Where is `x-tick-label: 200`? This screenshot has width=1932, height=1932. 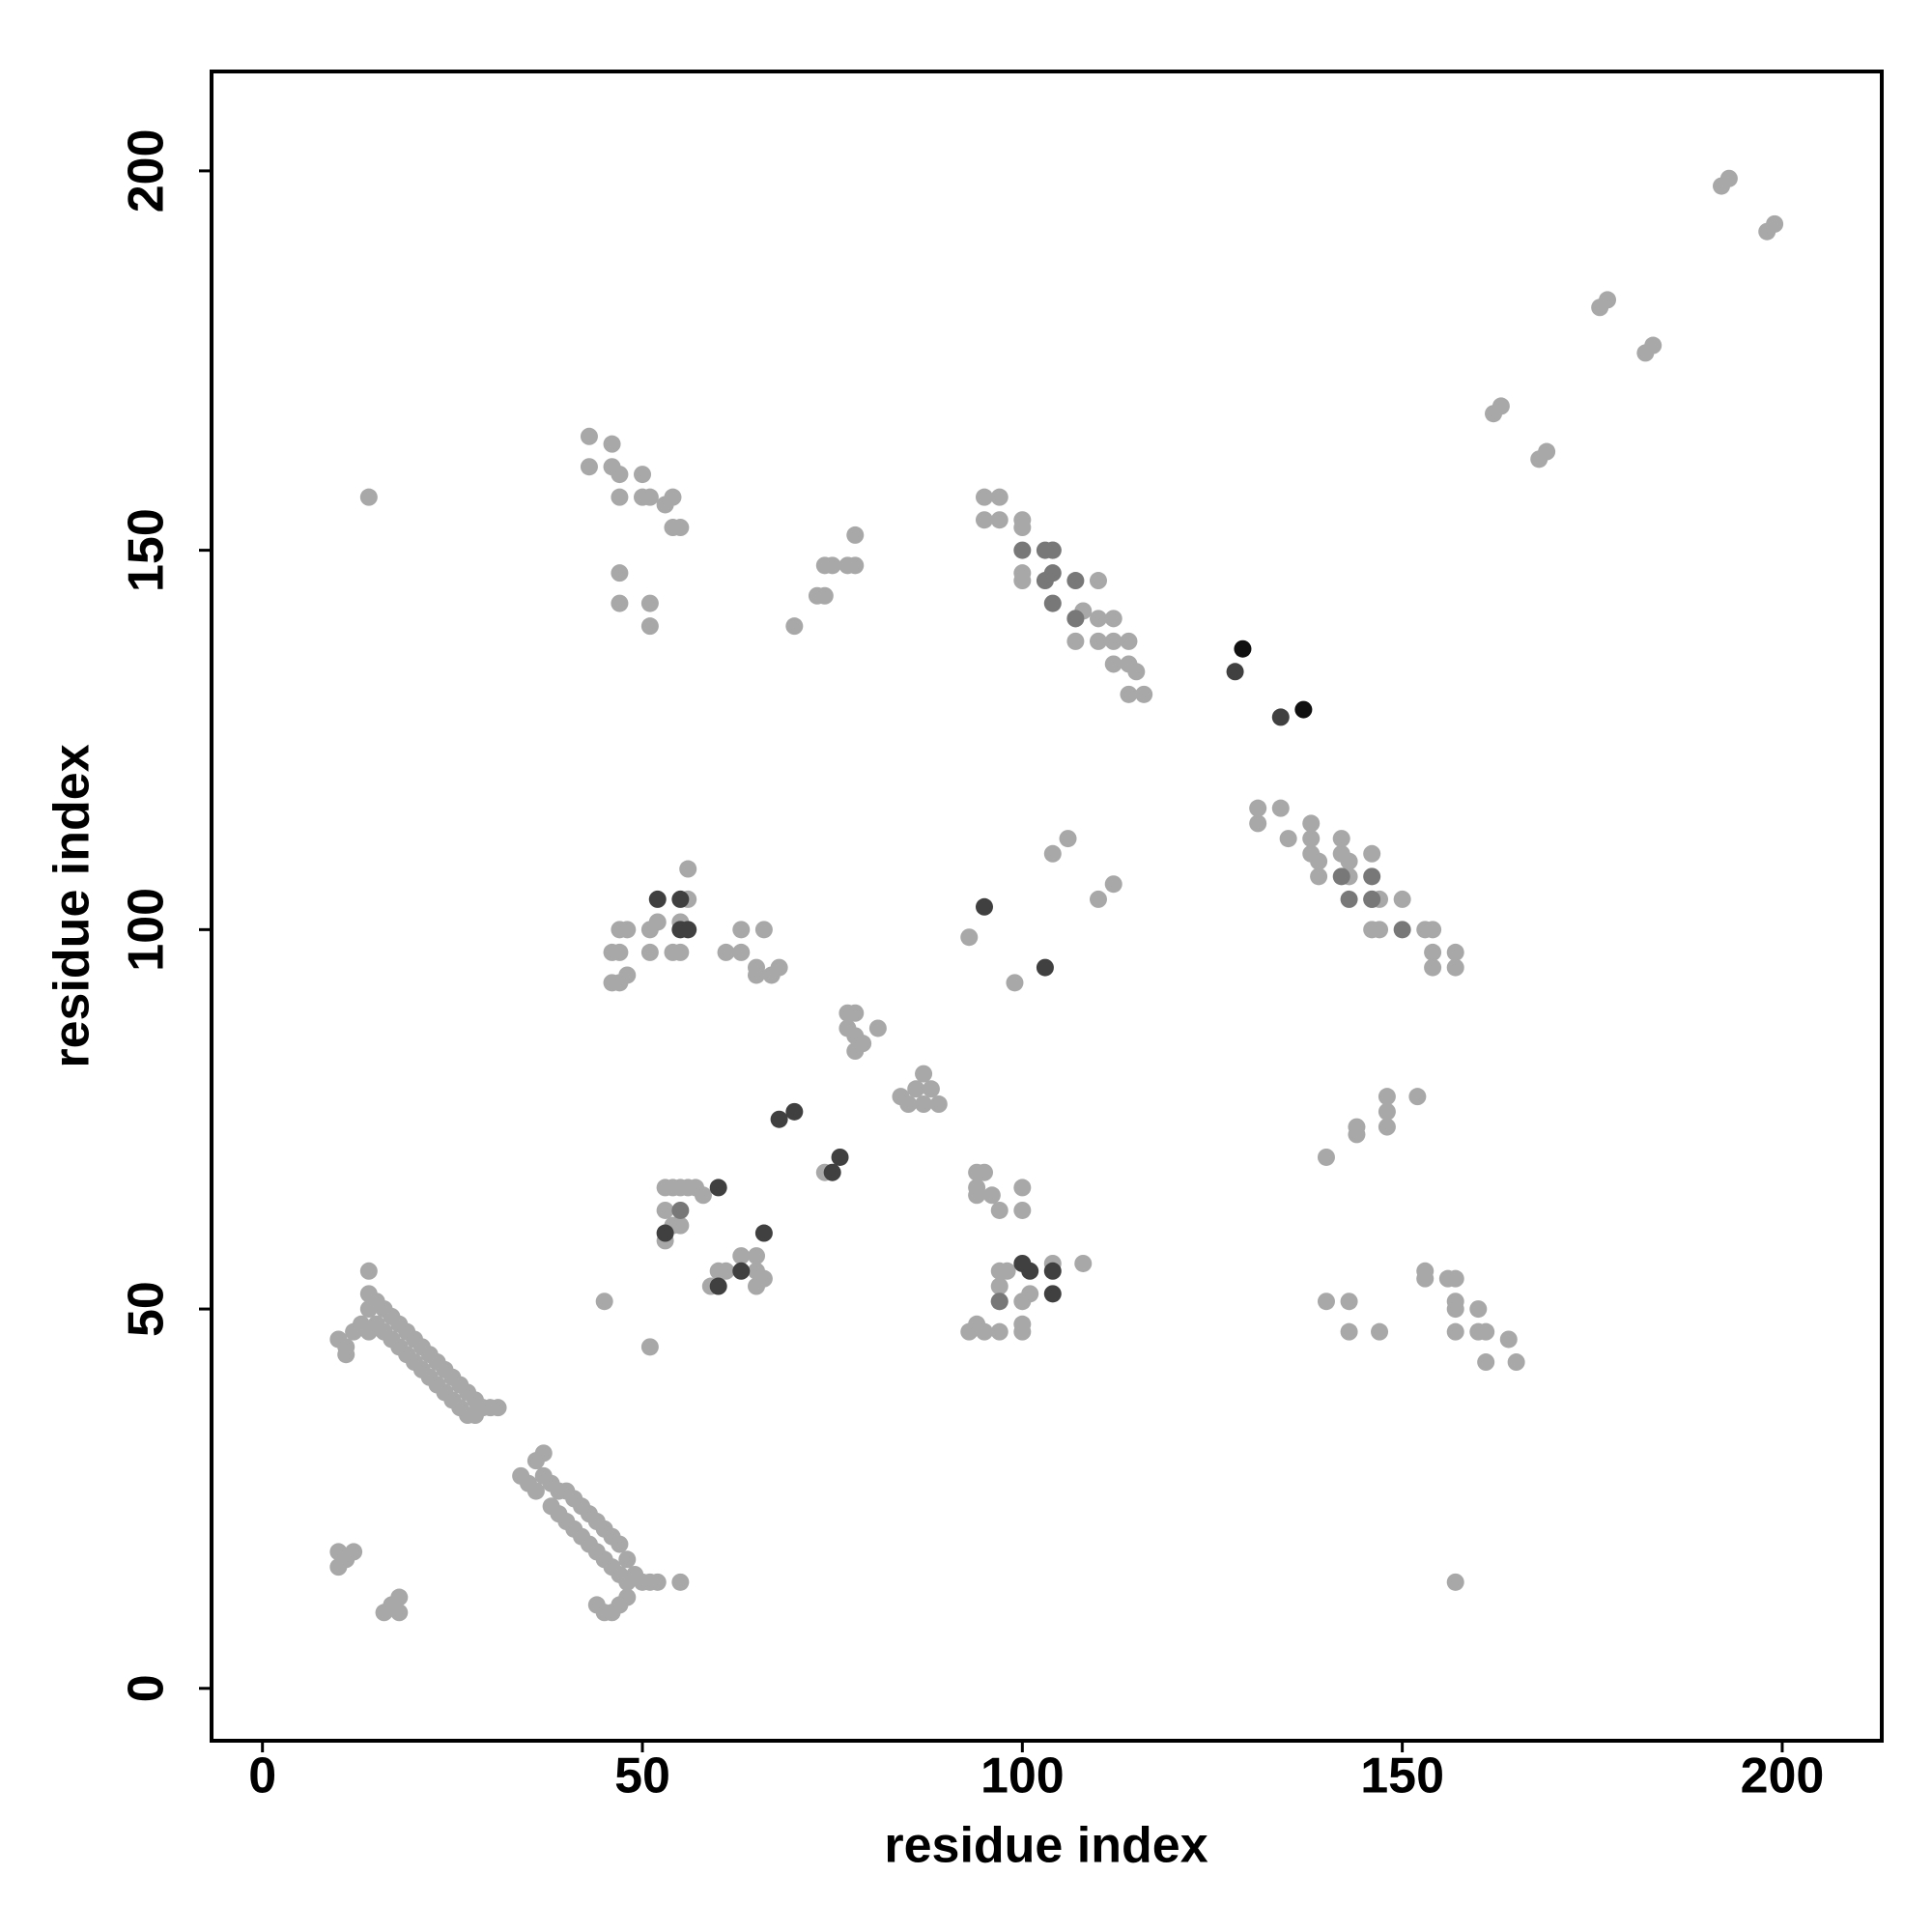
x-tick-label: 200 is located at coordinates (1783, 1776).